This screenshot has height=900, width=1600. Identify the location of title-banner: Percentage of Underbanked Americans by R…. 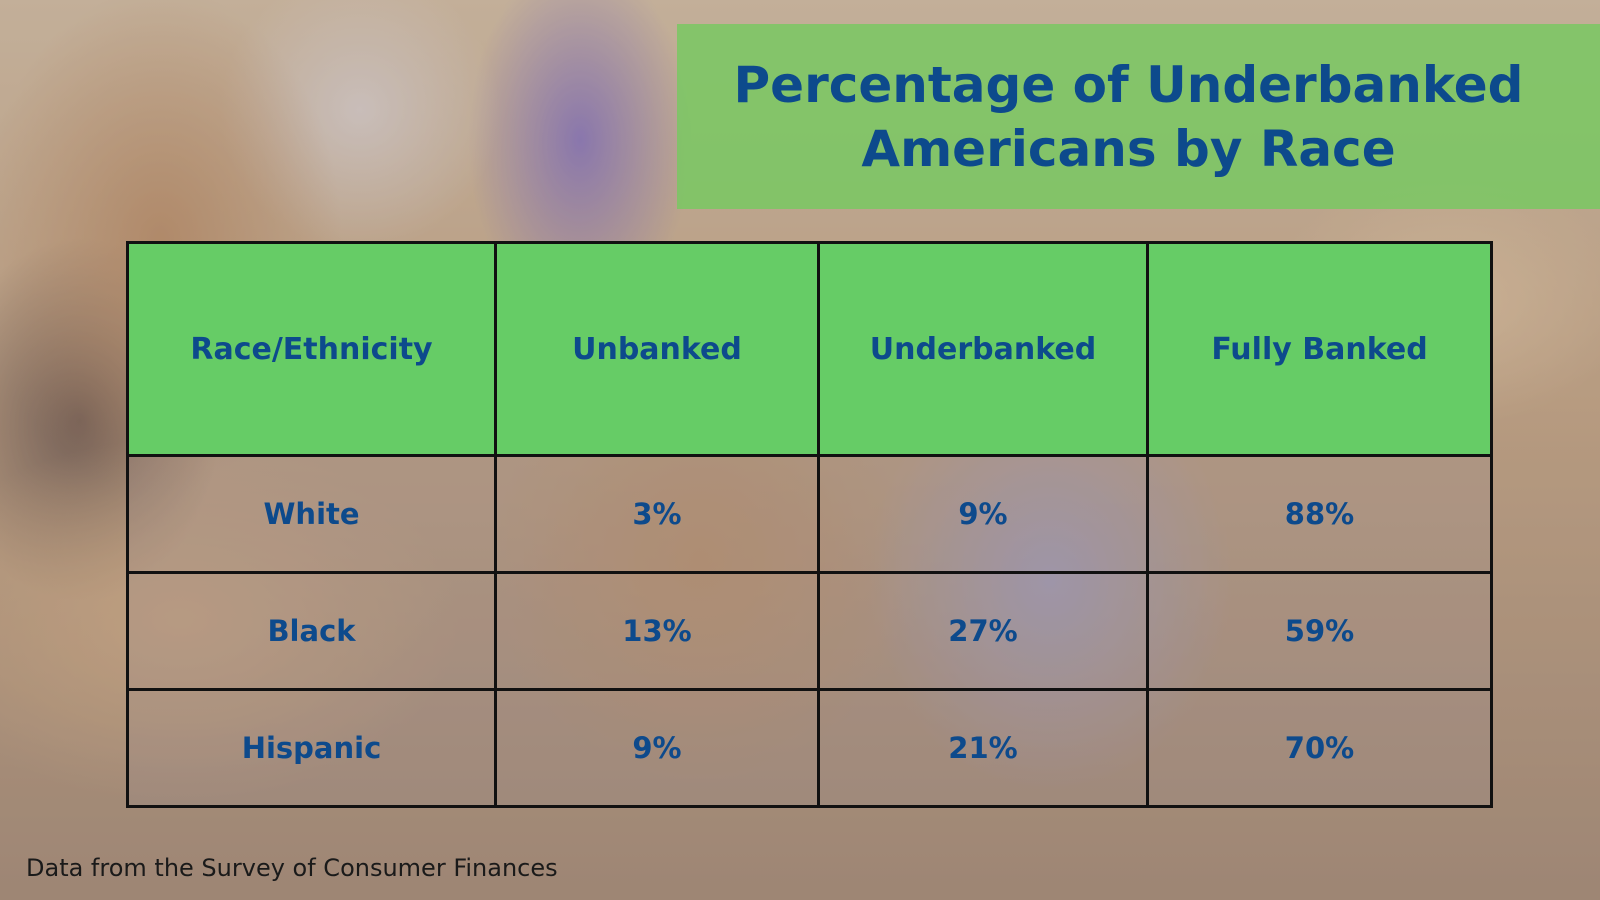
(1138, 116).